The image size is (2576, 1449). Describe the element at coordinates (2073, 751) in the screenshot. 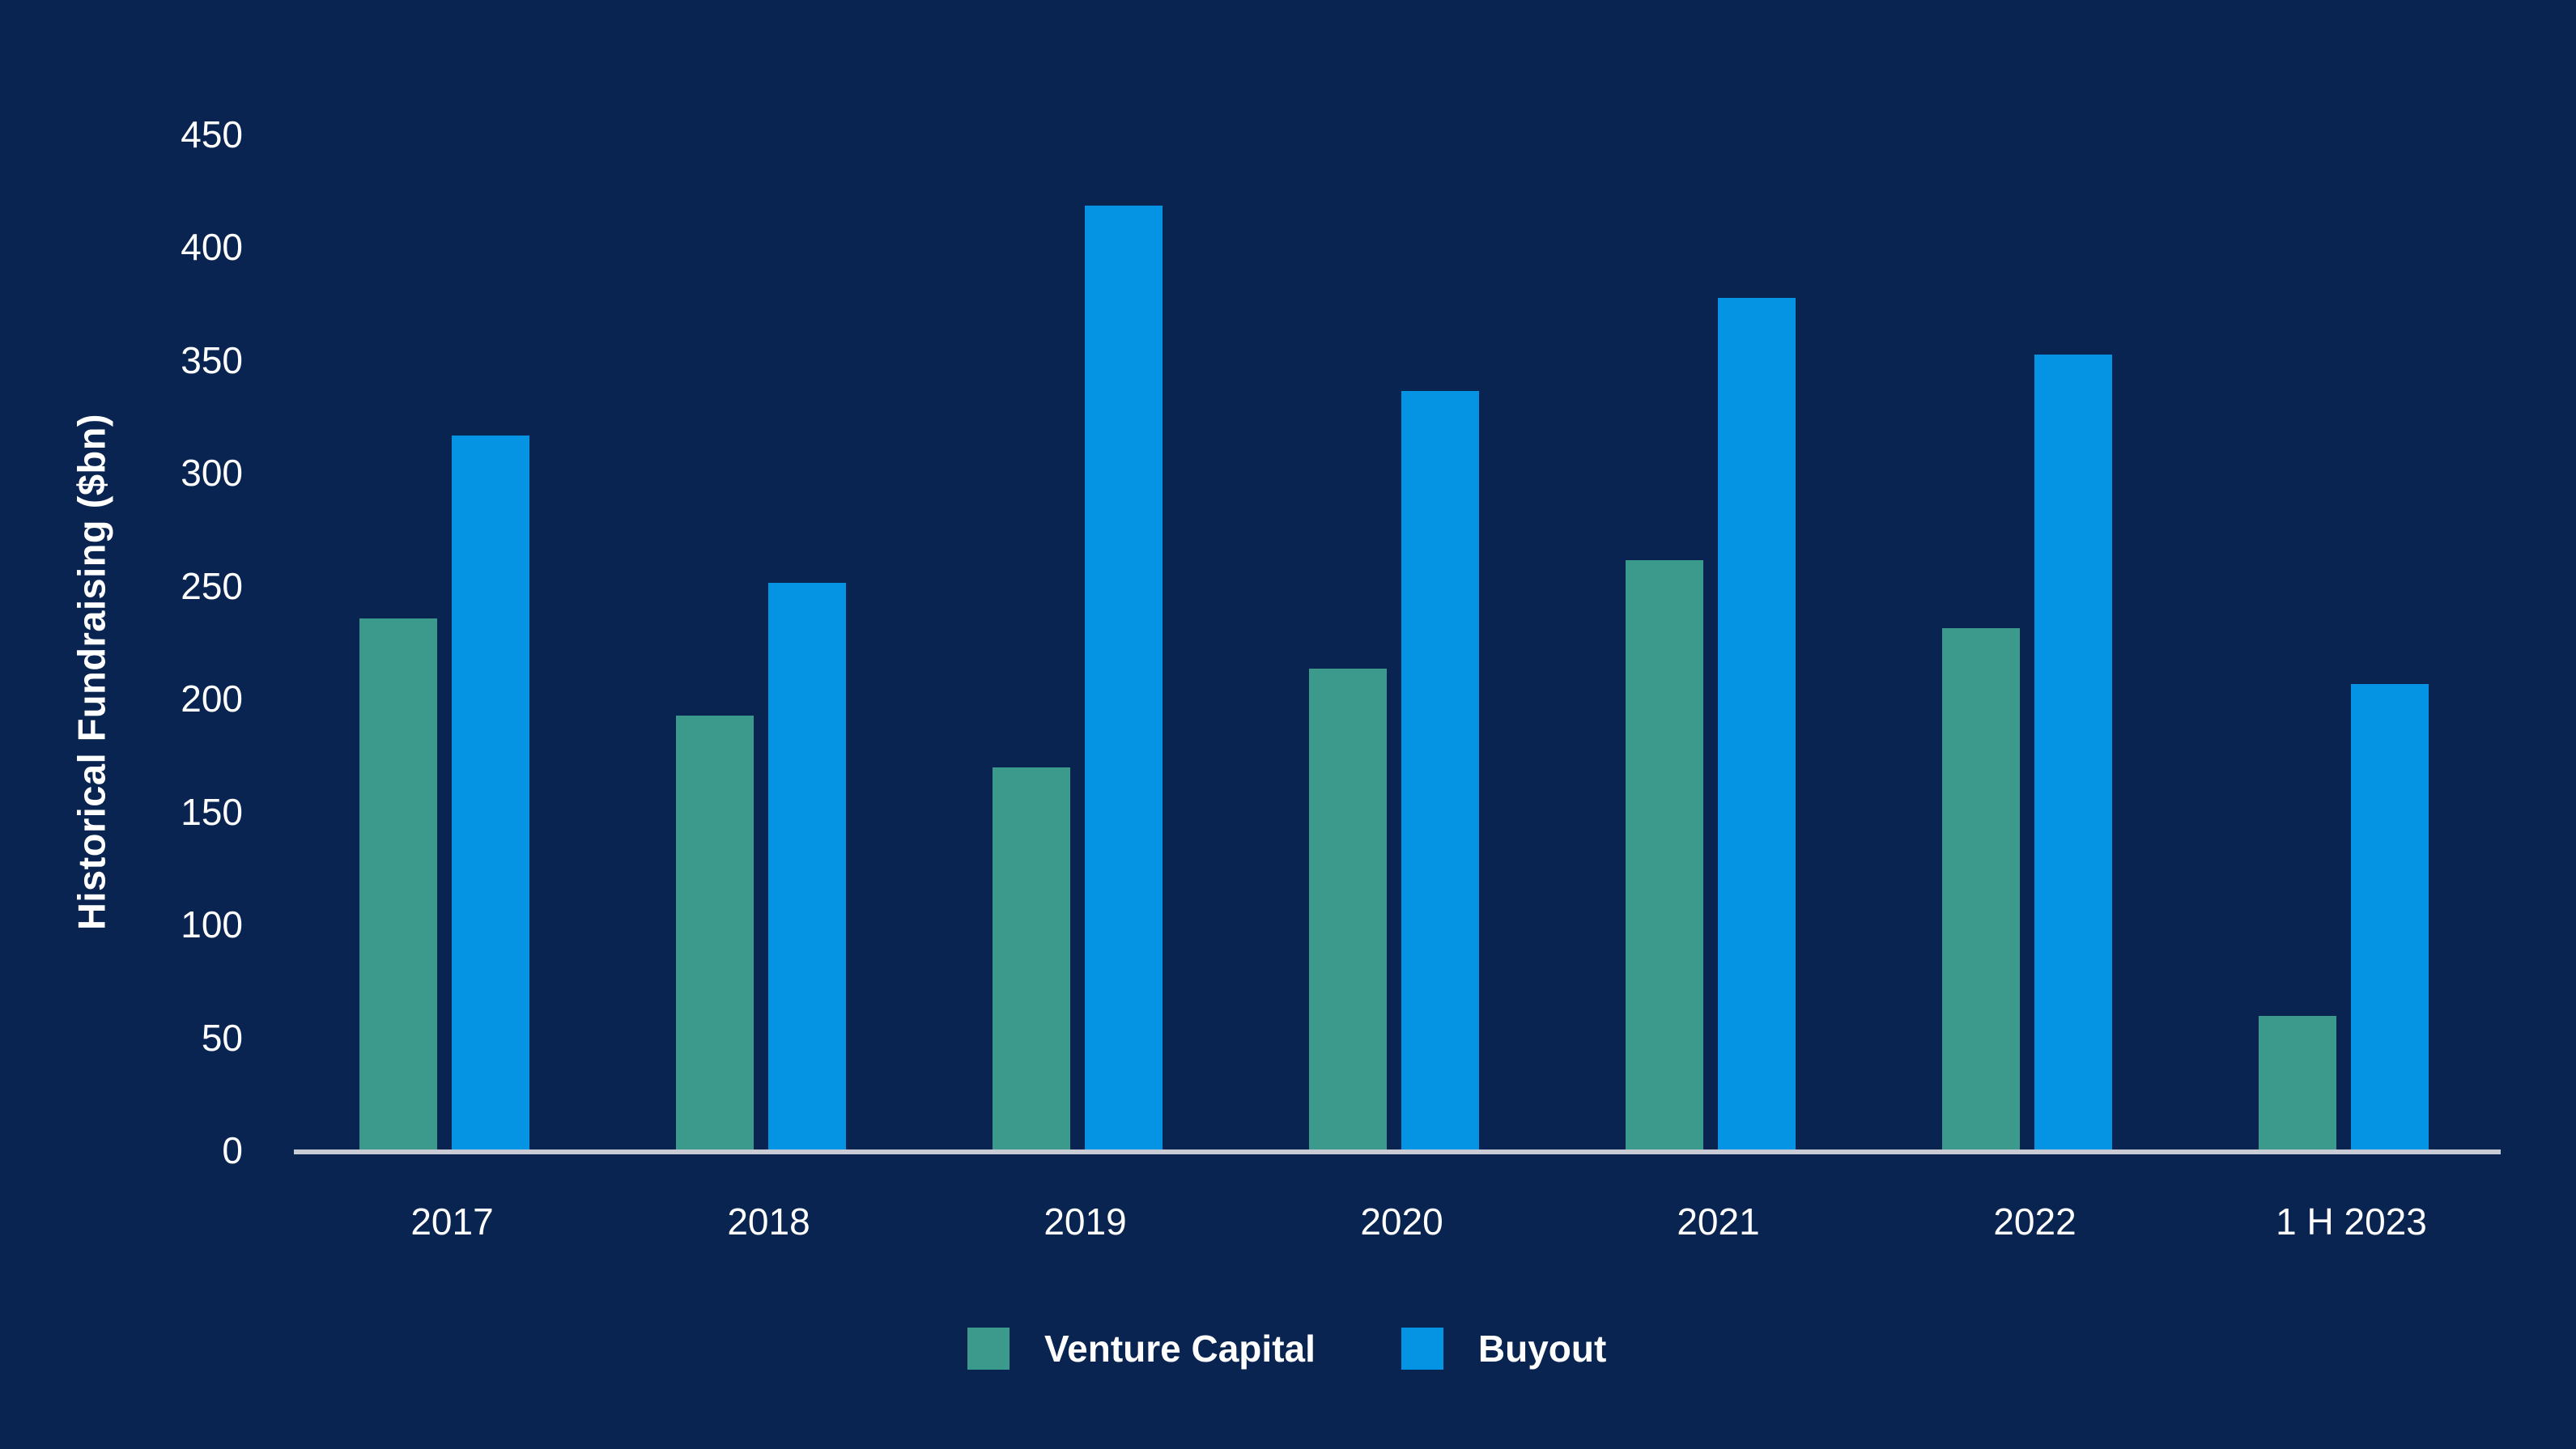

I see `bar-buyout-2022` at that location.